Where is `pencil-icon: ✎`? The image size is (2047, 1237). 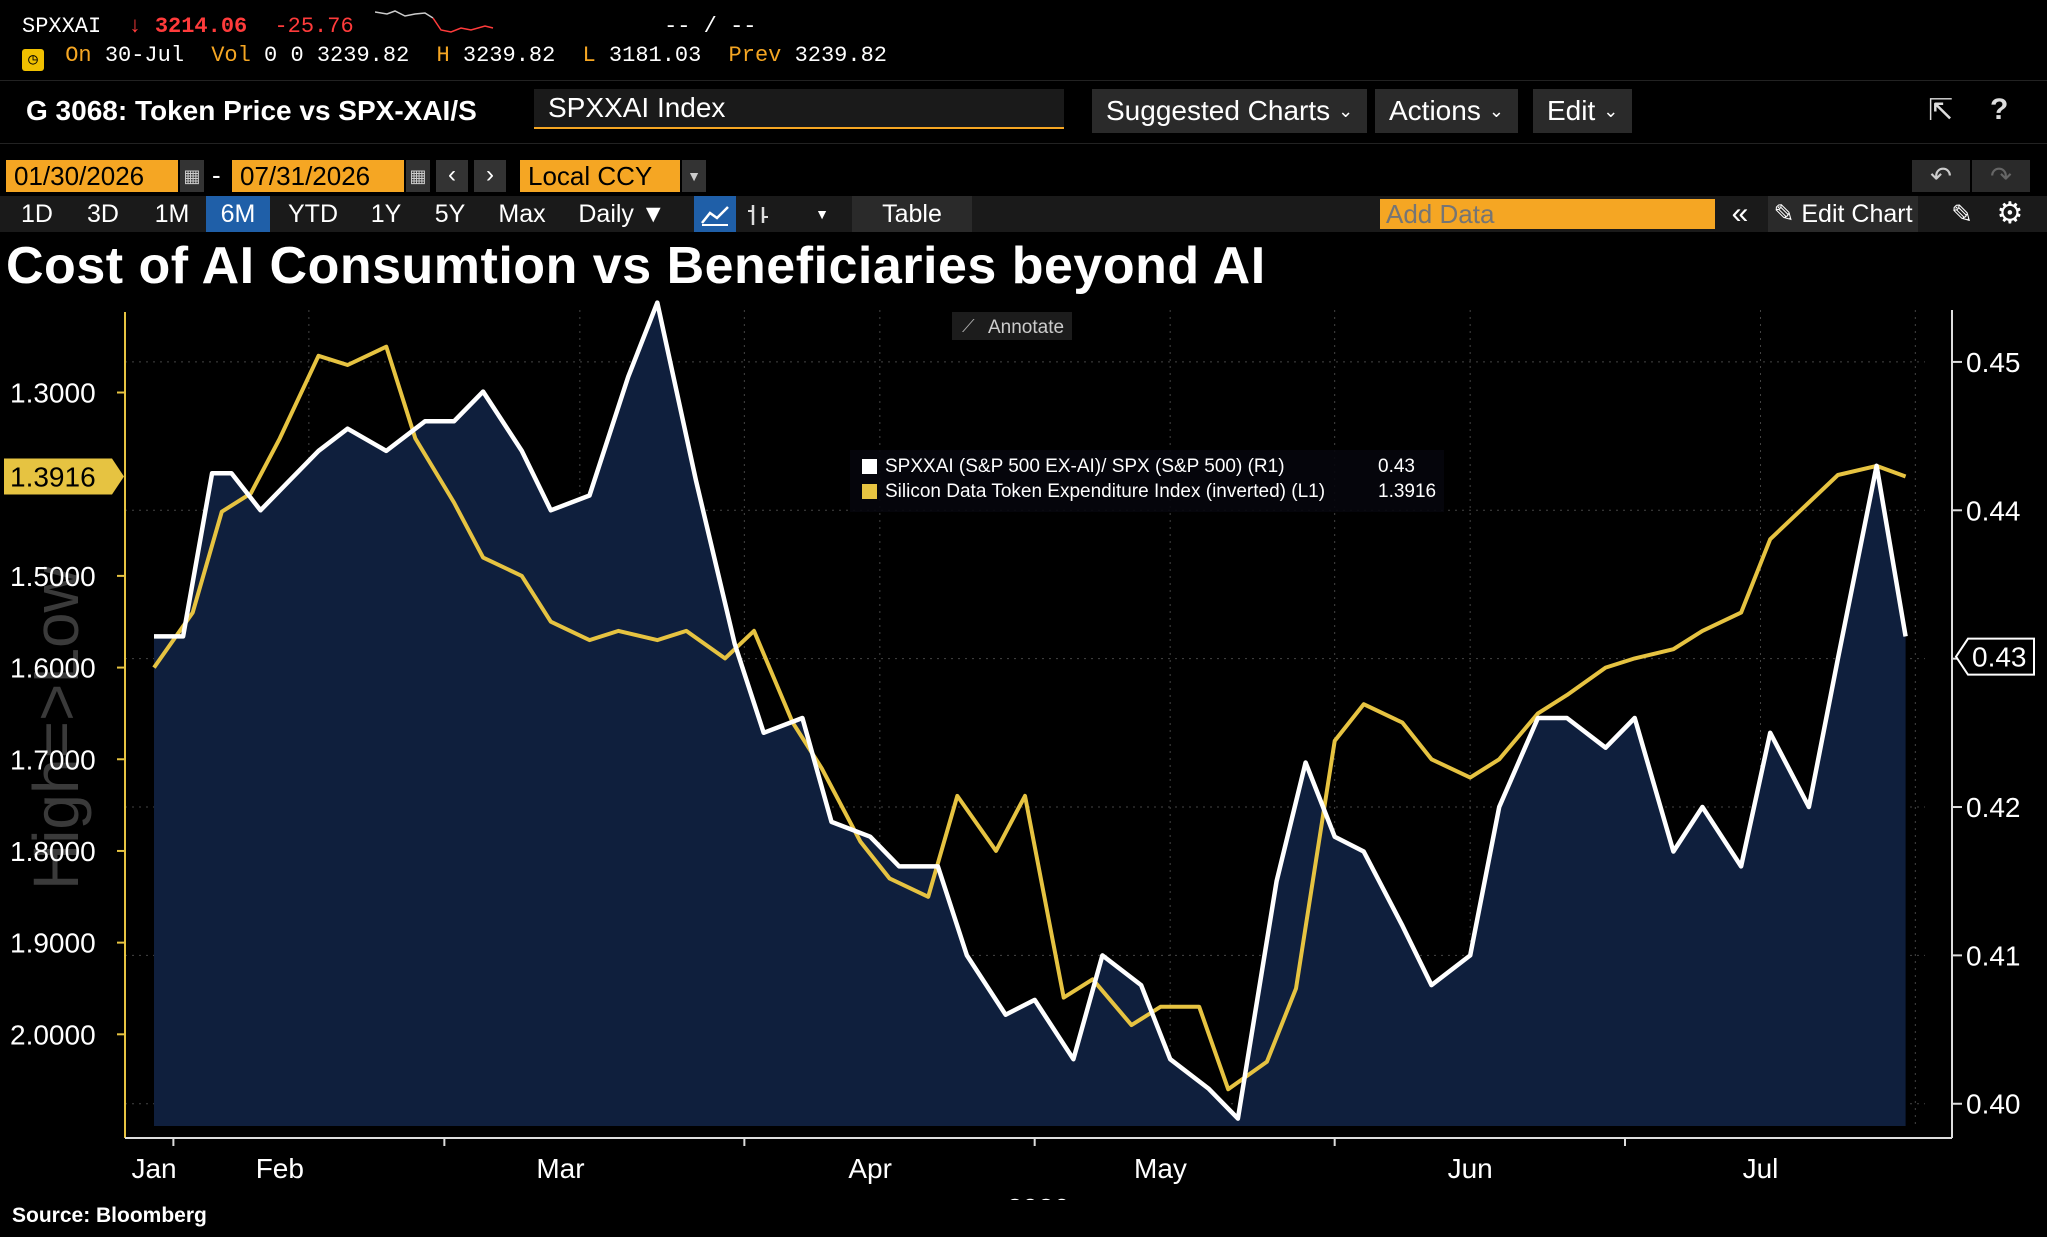 pencil-icon: ✎ is located at coordinates (1784, 214).